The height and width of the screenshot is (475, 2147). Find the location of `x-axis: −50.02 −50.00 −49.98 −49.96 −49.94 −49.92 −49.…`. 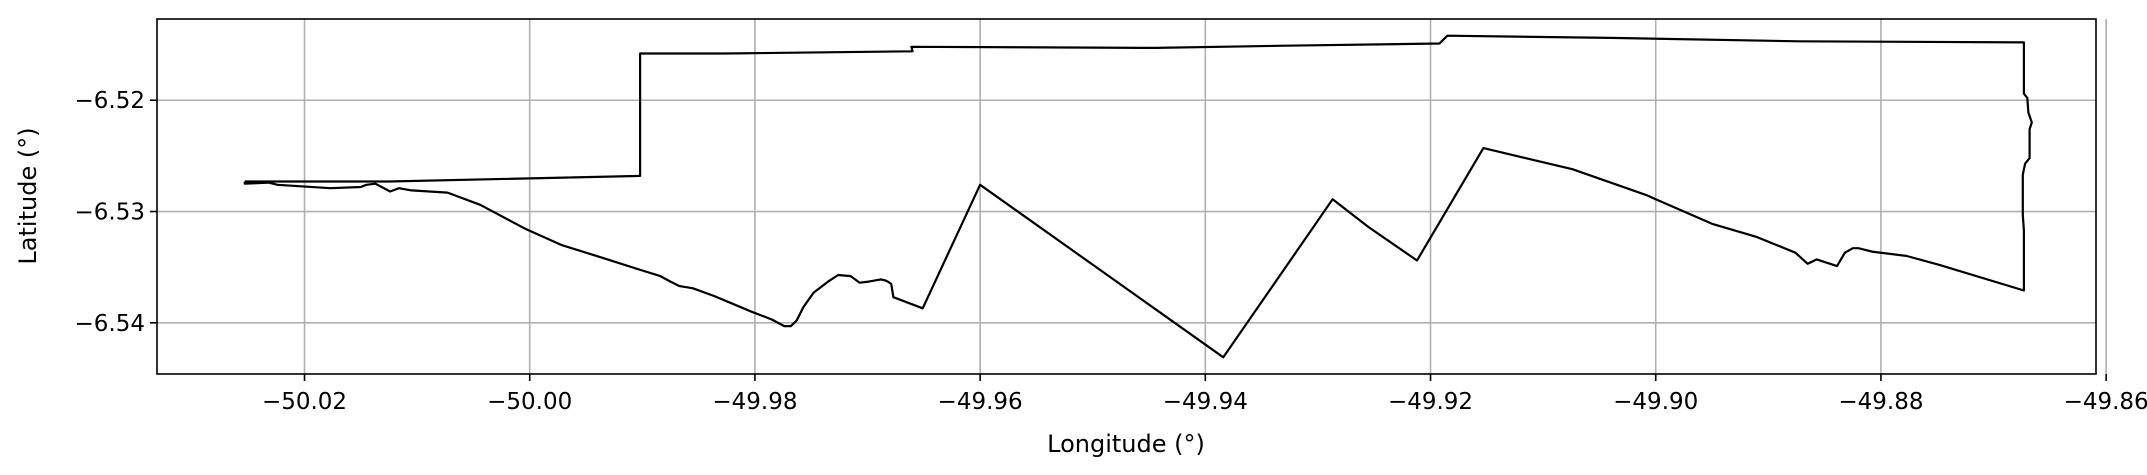

x-axis: −50.02 −50.00 −49.98 −49.96 −49.94 −49.92 −49.… is located at coordinates (1204, 394).